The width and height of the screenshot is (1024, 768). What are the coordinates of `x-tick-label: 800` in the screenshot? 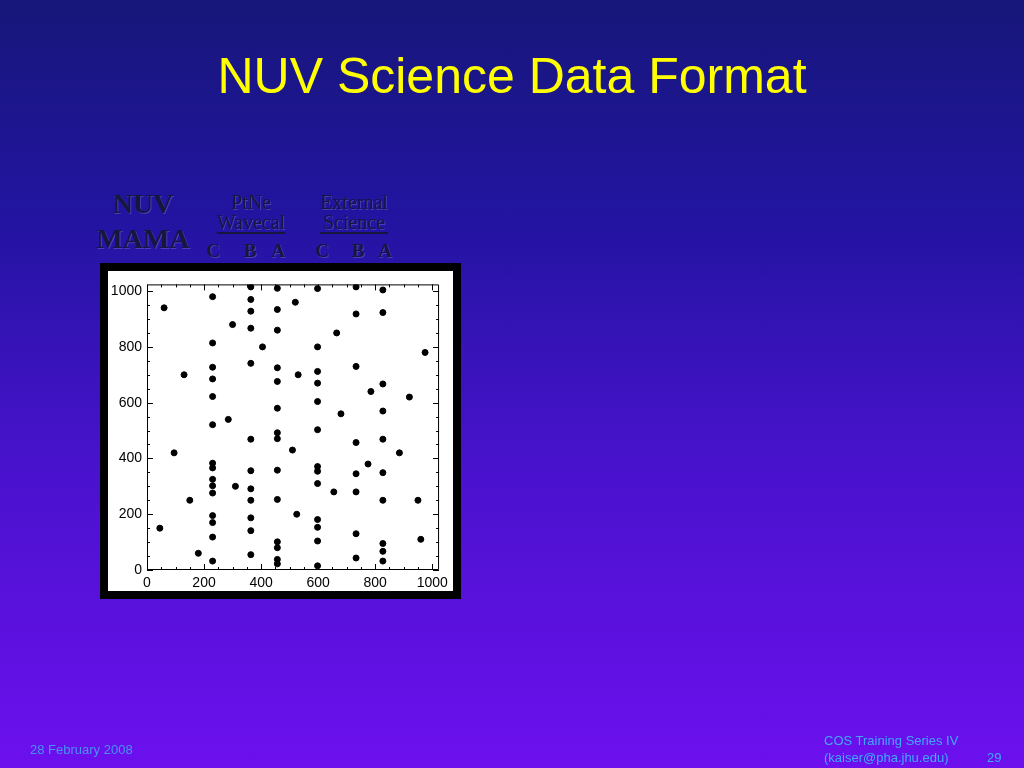 It's located at (375, 582).